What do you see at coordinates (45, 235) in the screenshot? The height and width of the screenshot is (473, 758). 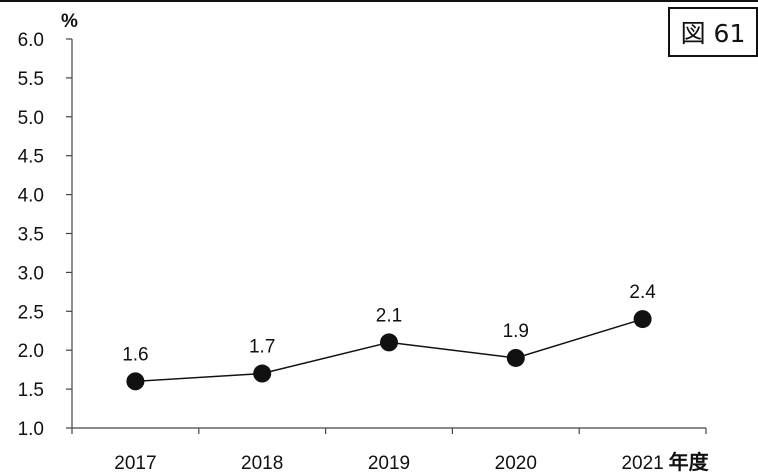 I see `y-axis: 1.0 1.5 2.0 2.5 3.0 3.5 4.0 4.5 5.0 5.5 6.0` at bounding box center [45, 235].